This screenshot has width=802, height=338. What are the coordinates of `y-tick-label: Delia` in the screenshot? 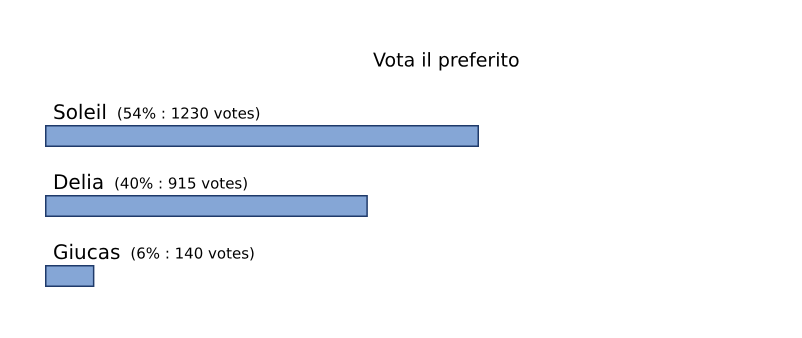 It's located at (78, 182).